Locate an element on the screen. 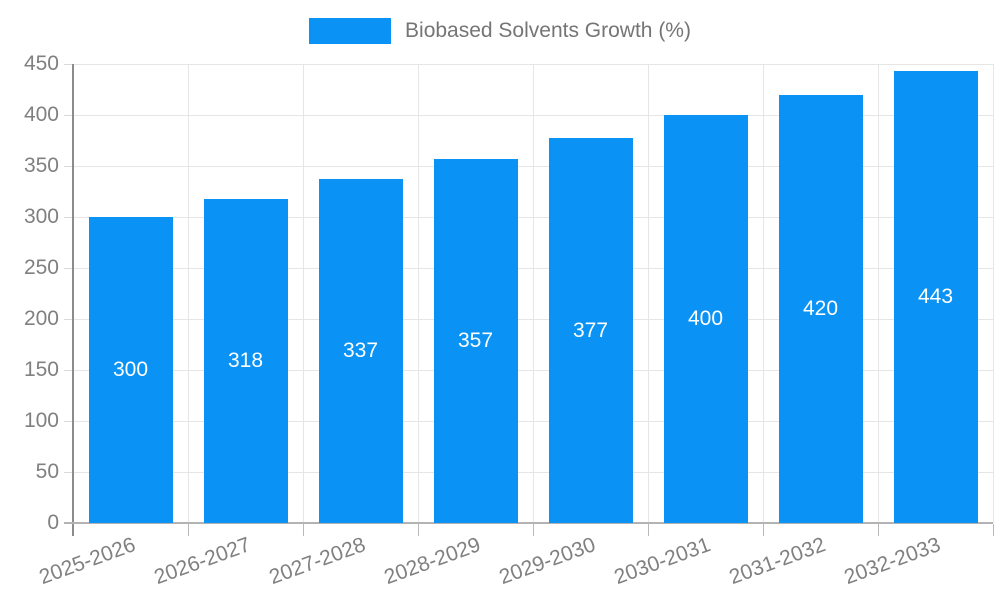 The image size is (1000, 600). legend-label: Biobased Solvents Growth (%) is located at coordinates (548, 30).